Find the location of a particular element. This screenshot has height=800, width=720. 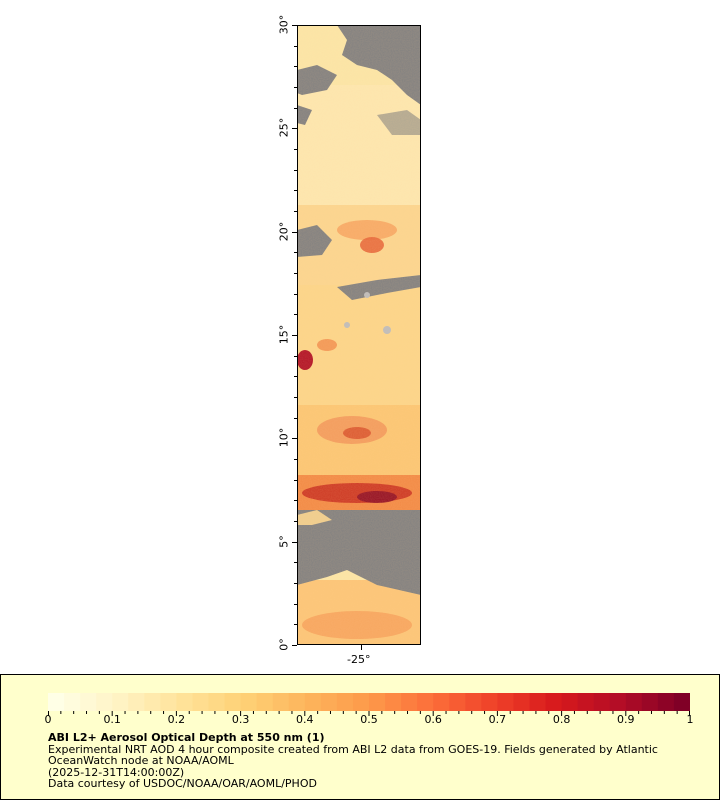

colorbar-tick-label: 0.9 is located at coordinates (626, 719).